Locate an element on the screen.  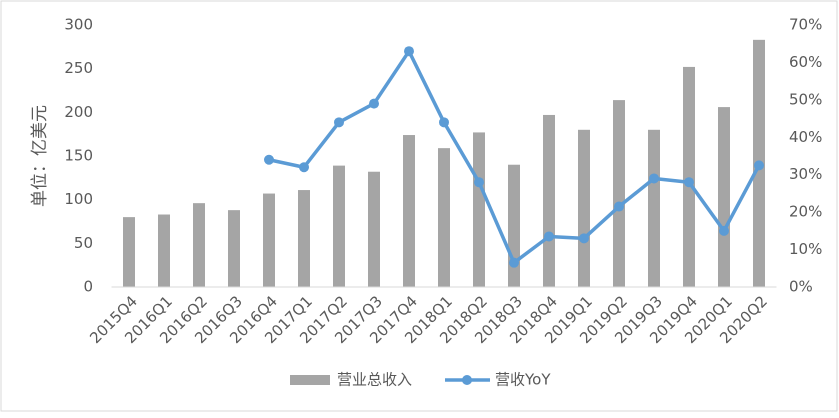
y-tick-label: 0 is located at coordinates (88, 287).